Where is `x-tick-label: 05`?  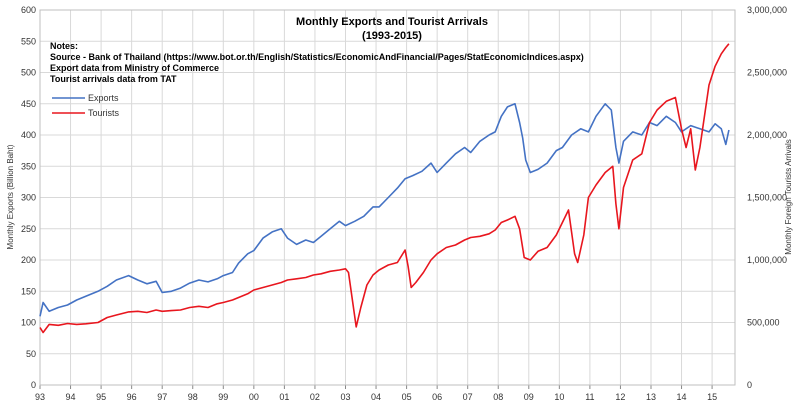
x-tick-label: 05 is located at coordinates (407, 397).